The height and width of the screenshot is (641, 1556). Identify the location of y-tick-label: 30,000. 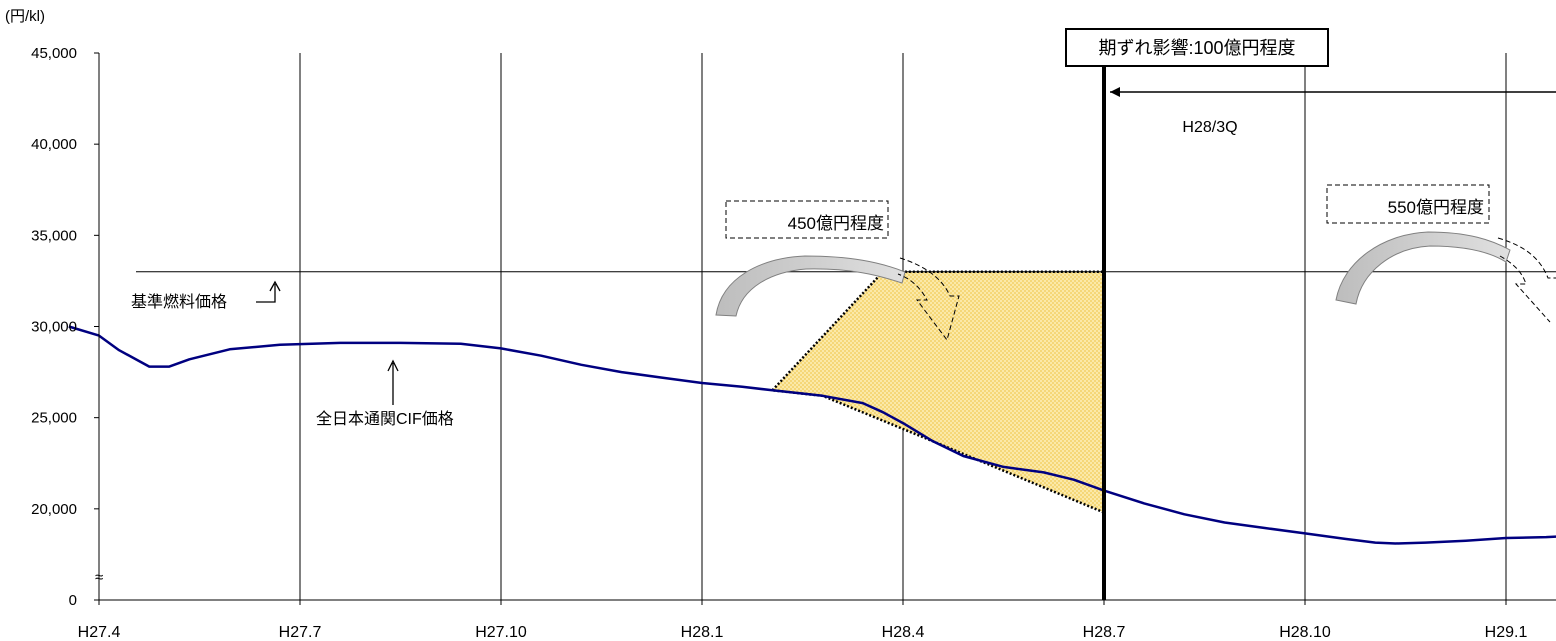
(54, 327).